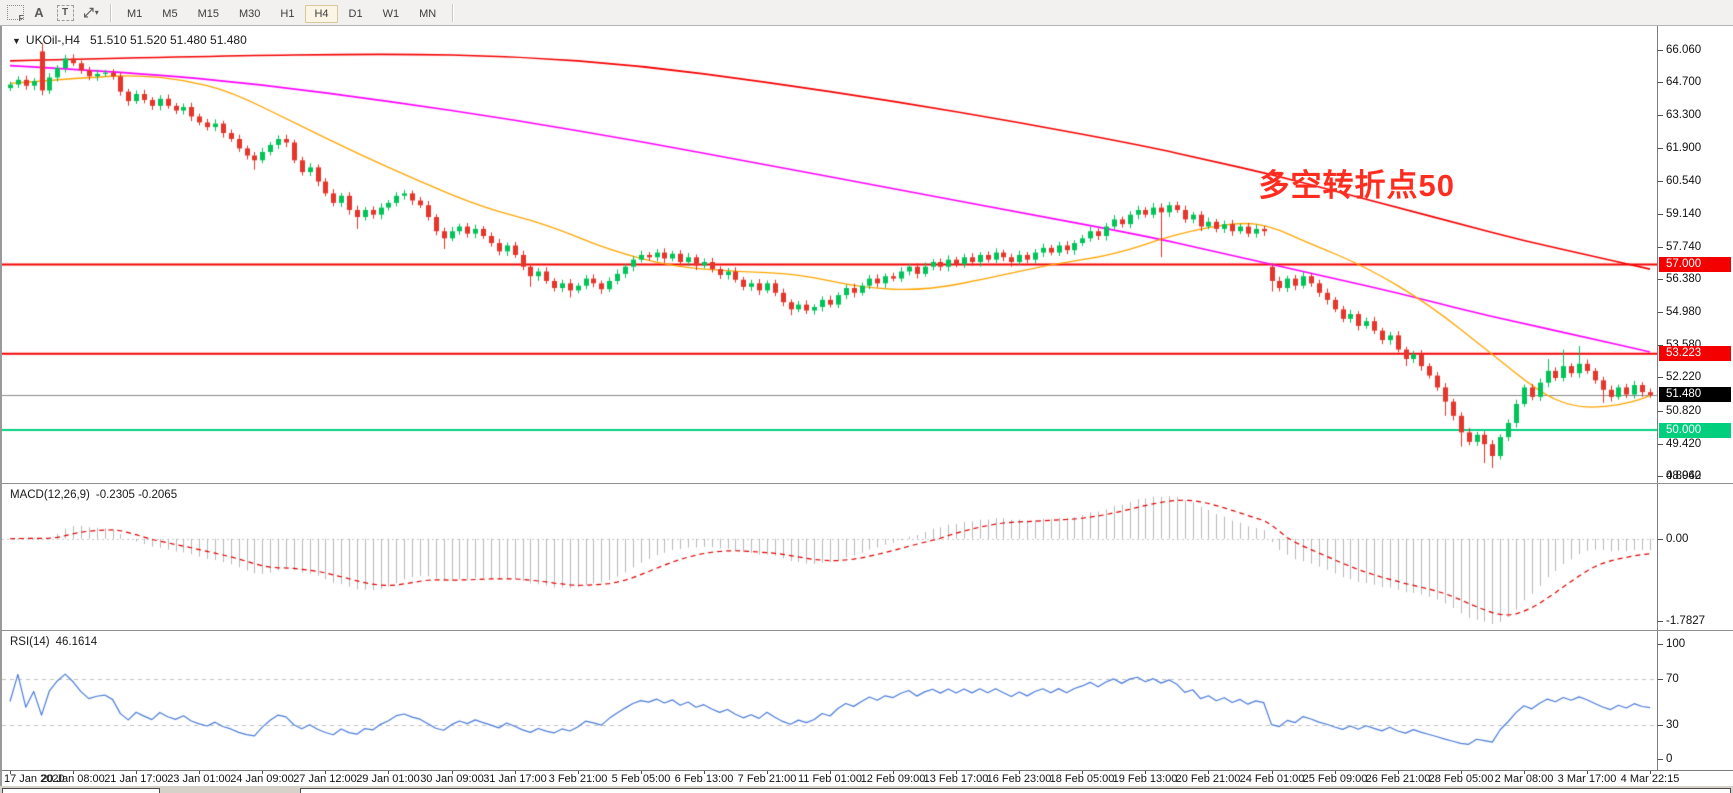  I want to click on time-axis-label: 13 Feb 17:00, so click(956, 779).